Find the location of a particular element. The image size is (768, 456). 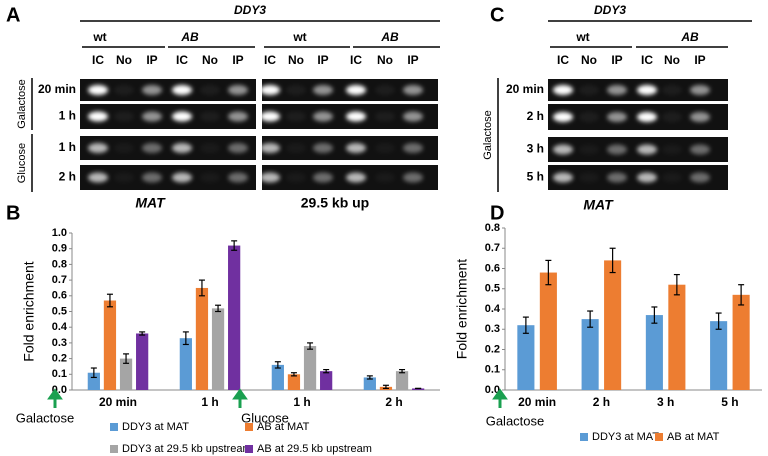

y-tick-label: 0.8 is located at coordinates (59, 264).